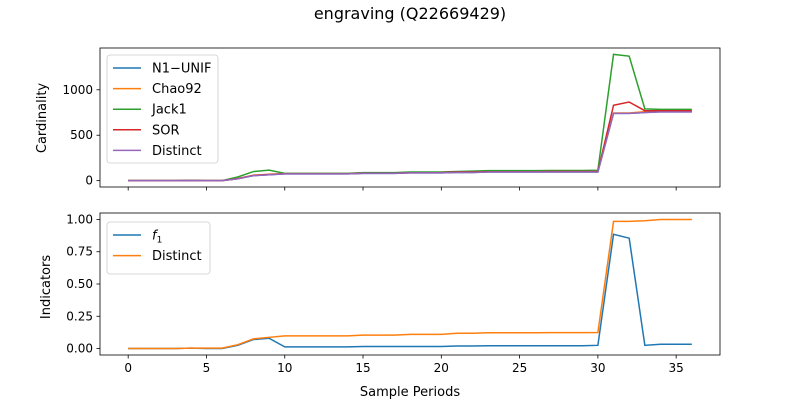 The image size is (800, 400). Describe the element at coordinates (79, 316) in the screenshot. I see `y-tick-label: 0.25` at that location.